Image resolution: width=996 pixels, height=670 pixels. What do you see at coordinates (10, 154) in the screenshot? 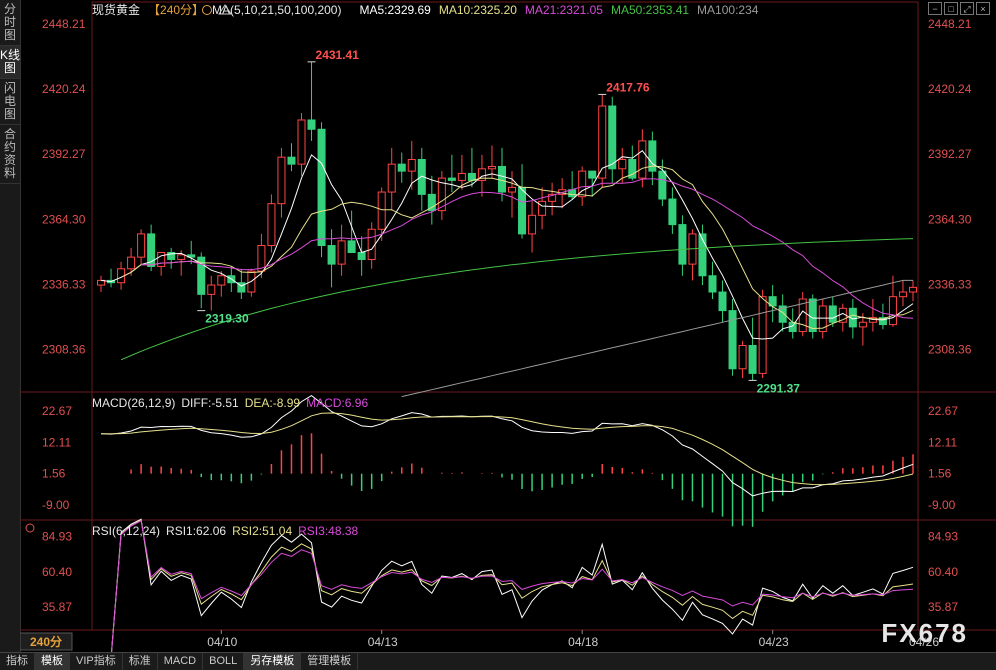
I see `sidebar-tab-3: 合约资料` at bounding box center [10, 154].